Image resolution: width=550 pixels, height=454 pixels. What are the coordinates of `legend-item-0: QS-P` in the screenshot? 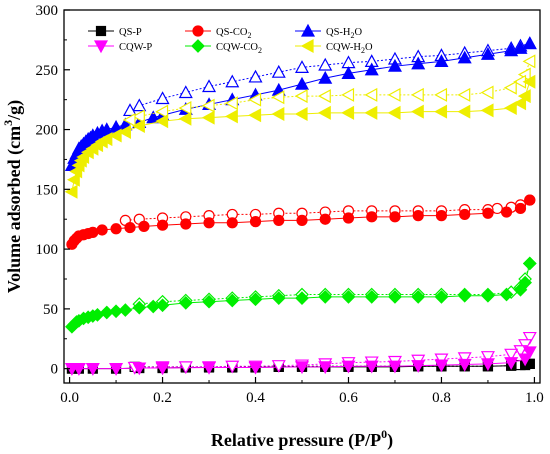 It's located at (115, 31).